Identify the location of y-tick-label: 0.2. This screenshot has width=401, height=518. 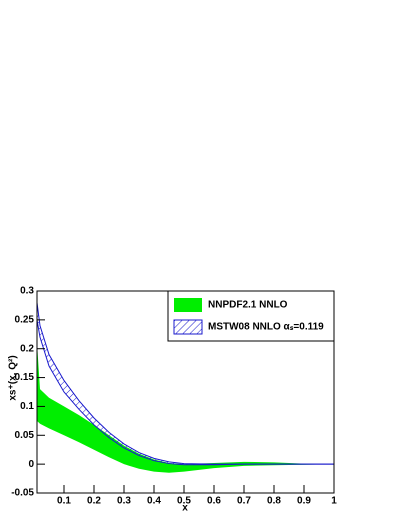
(27, 348).